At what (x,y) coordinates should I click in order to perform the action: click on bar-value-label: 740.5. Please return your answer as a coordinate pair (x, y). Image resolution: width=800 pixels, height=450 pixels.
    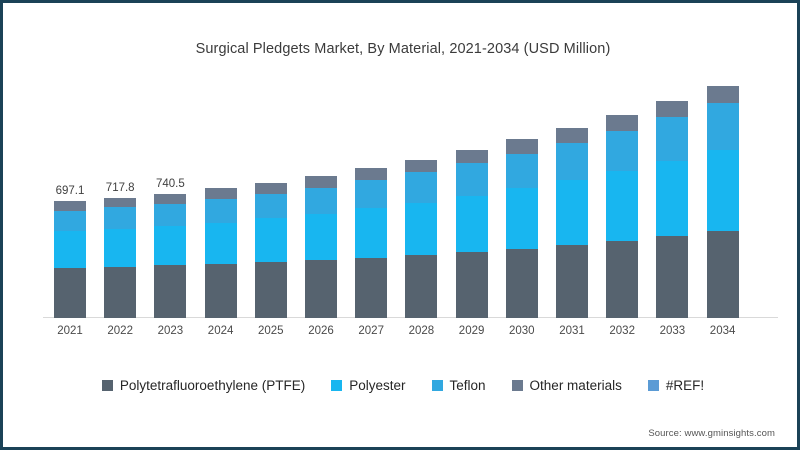
    Looking at the image, I should click on (170, 183).